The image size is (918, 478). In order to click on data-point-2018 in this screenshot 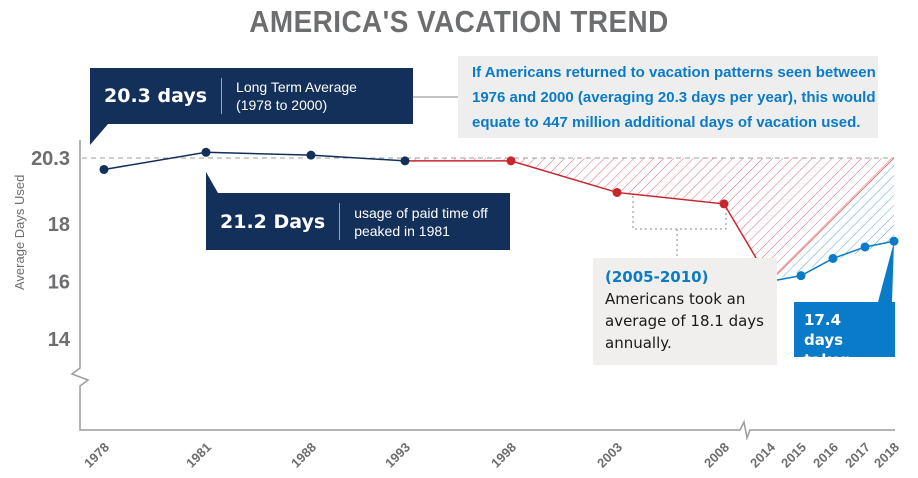, I will do `click(894, 241)`.